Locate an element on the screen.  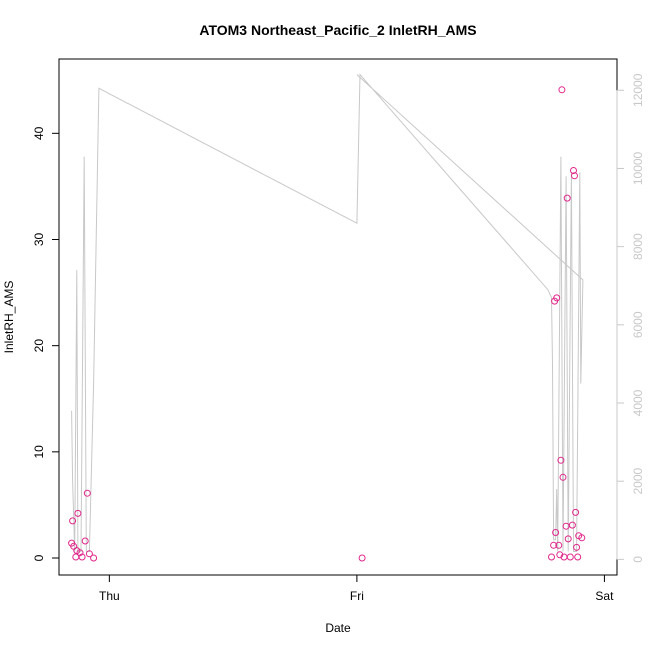
y-right-tick-label-6: 12000 is located at coordinates (638, 90).